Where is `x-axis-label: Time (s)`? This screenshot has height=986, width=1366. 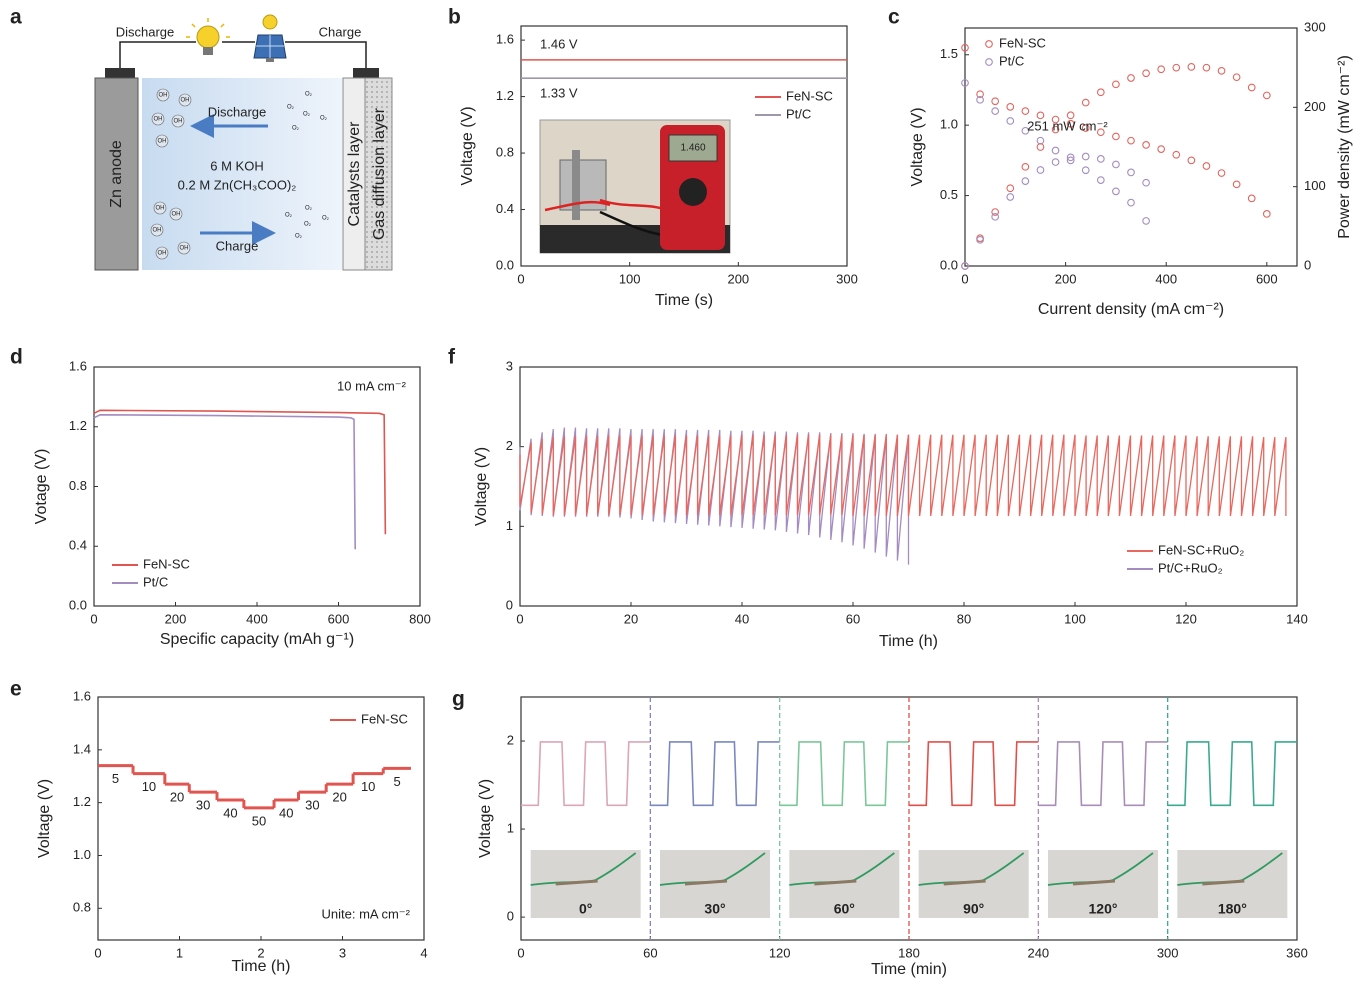
x-axis-label: Time (s) is located at coordinates (684, 300).